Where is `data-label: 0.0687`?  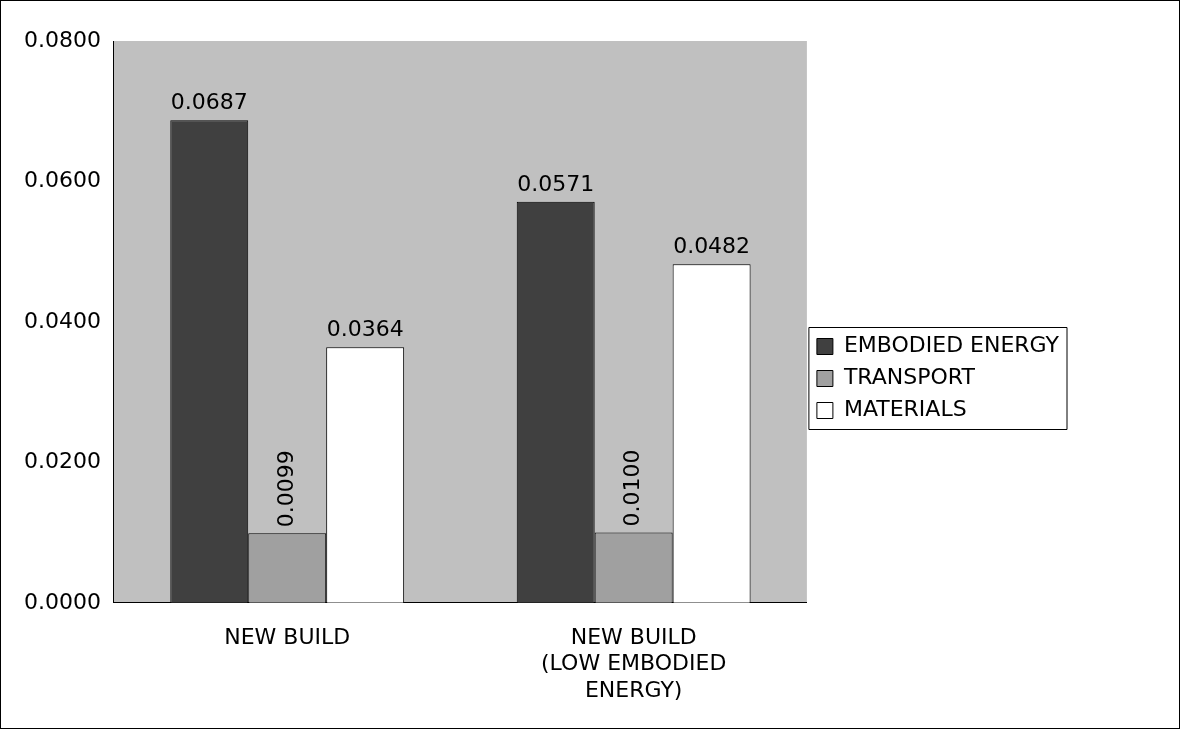
data-label: 0.0687 is located at coordinates (209, 102).